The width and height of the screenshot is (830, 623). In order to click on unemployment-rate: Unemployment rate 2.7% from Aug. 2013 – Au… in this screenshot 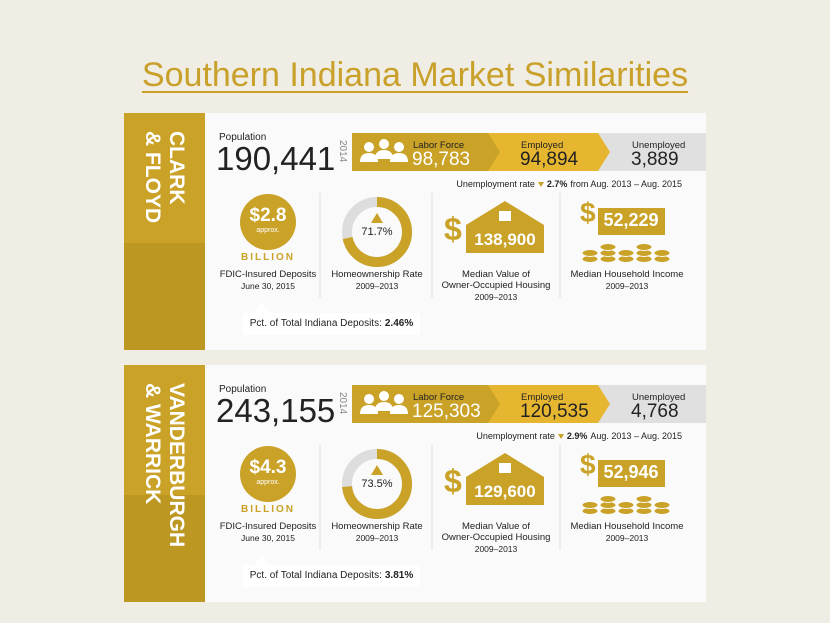, I will do `click(569, 184)`.